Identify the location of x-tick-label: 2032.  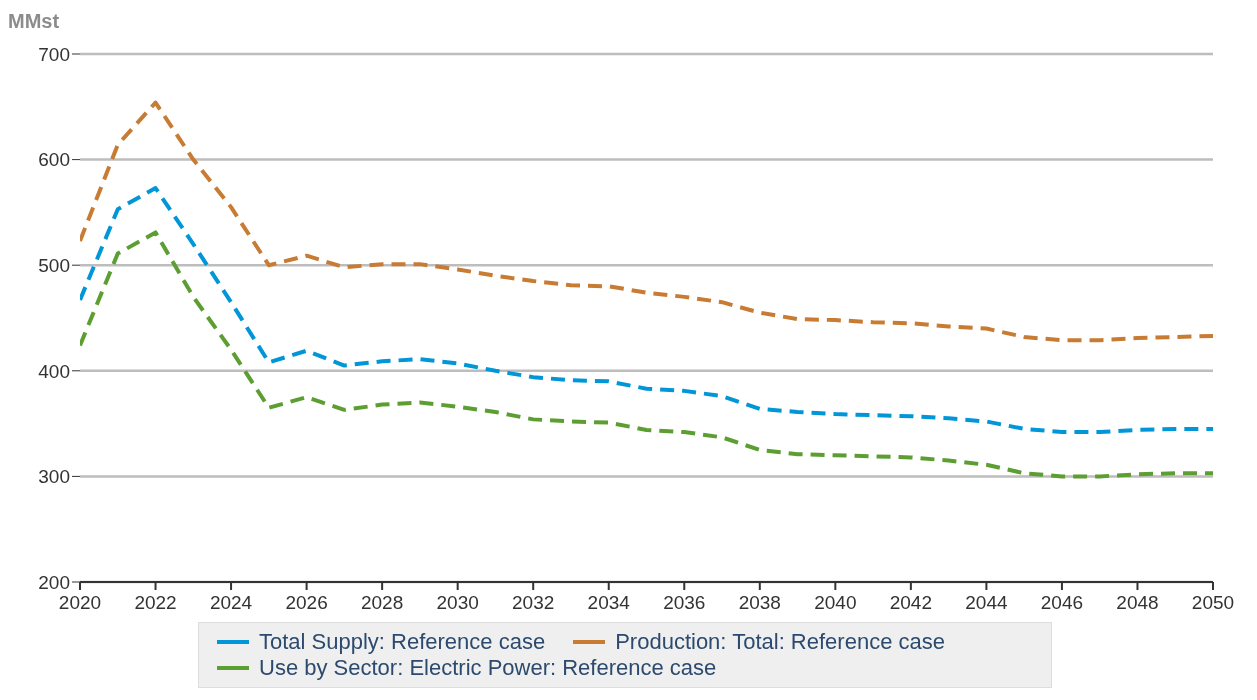
(533, 603).